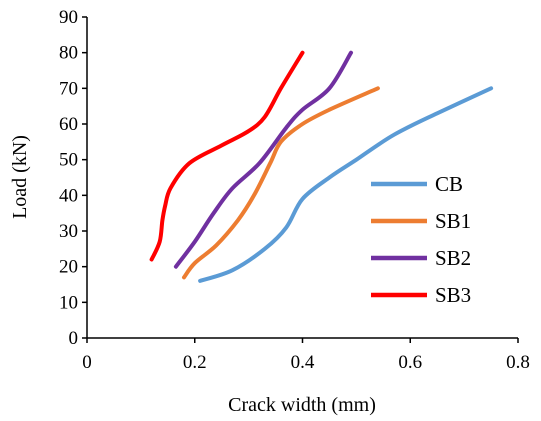 The image size is (541, 421). I want to click on x-tick-label: 0.2, so click(195, 362).